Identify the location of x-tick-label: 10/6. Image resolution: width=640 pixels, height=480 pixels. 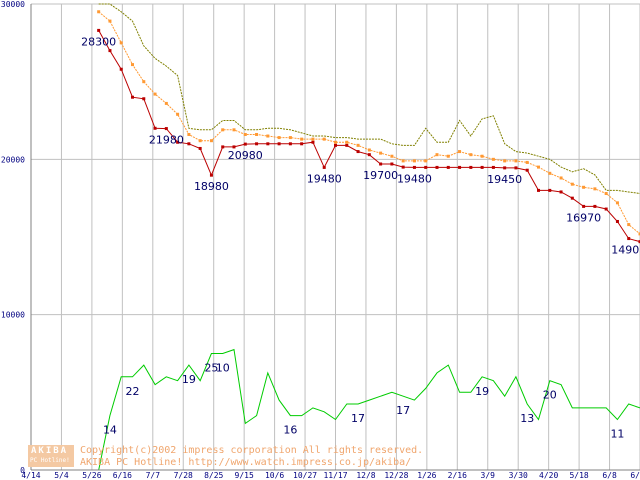
(274, 475).